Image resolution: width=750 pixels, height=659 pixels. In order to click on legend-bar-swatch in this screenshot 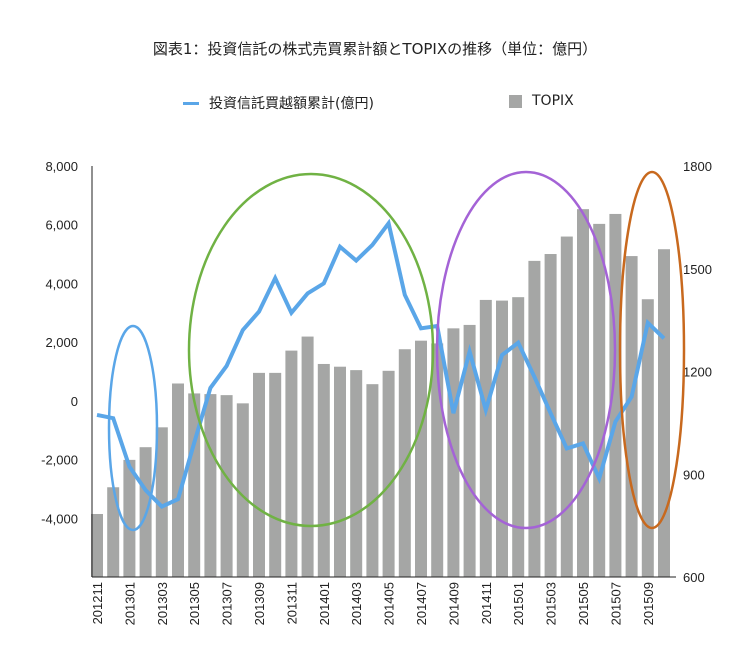, I will do `click(515, 101)`.